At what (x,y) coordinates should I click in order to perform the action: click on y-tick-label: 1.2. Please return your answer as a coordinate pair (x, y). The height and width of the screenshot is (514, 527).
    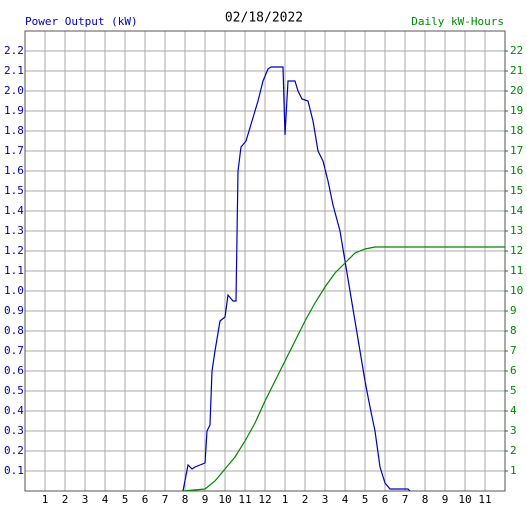
    Looking at the image, I should click on (14, 250).